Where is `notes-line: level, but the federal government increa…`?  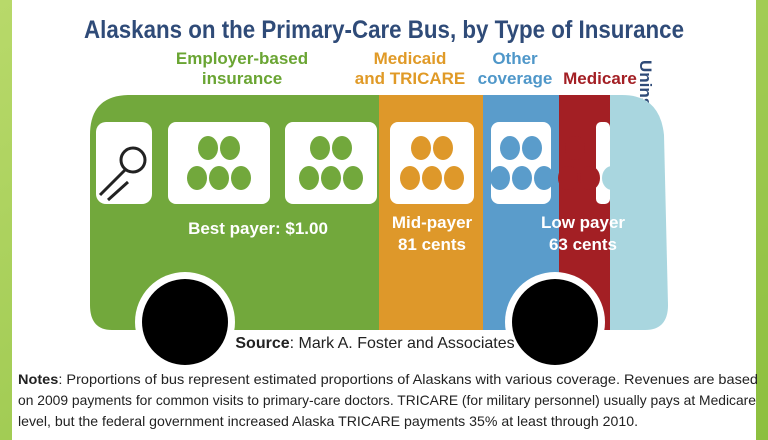
notes-line: level, but the federal government increa… is located at coordinates (328, 421).